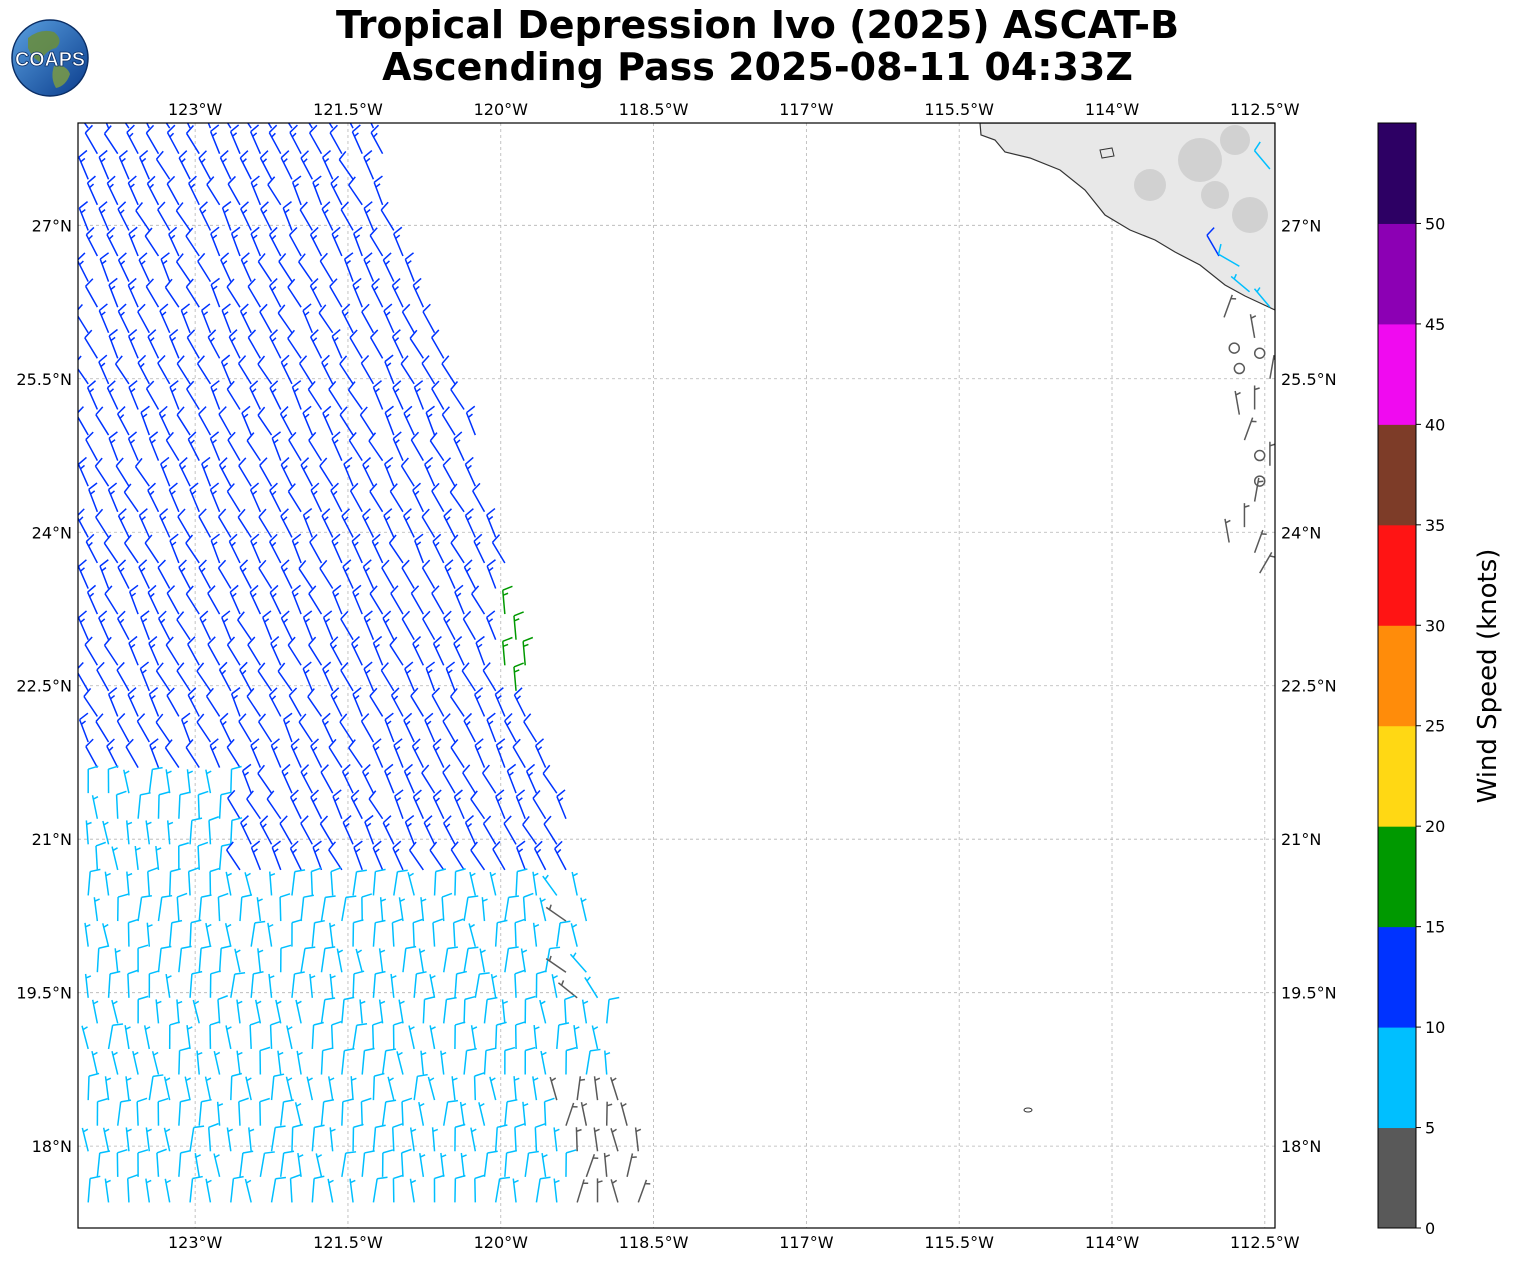 The height and width of the screenshot is (1264, 1515). I want to click on coastal-wind-barb, so click(1228, 255).